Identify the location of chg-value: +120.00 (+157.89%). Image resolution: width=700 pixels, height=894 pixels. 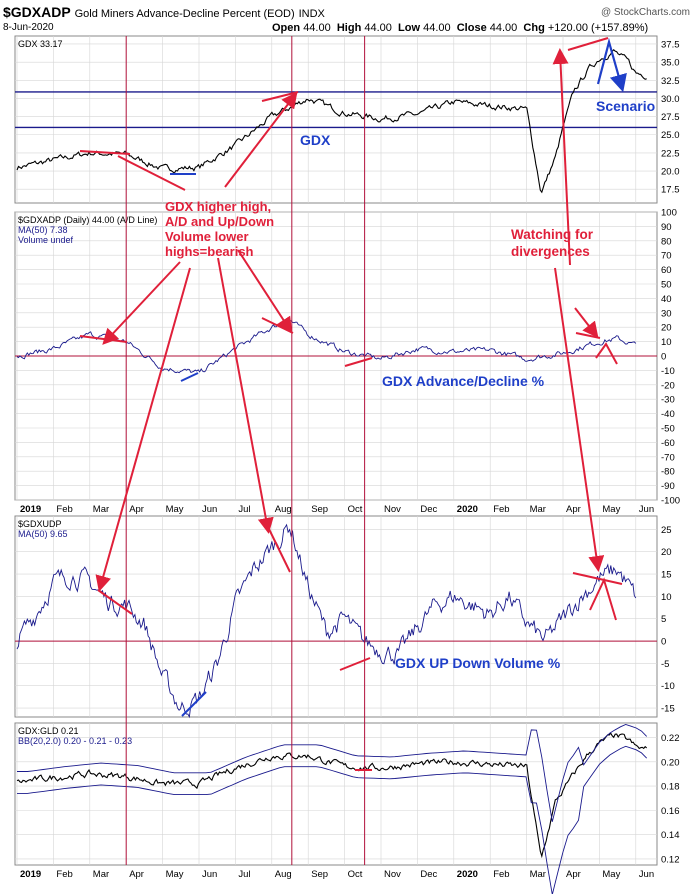
(598, 28).